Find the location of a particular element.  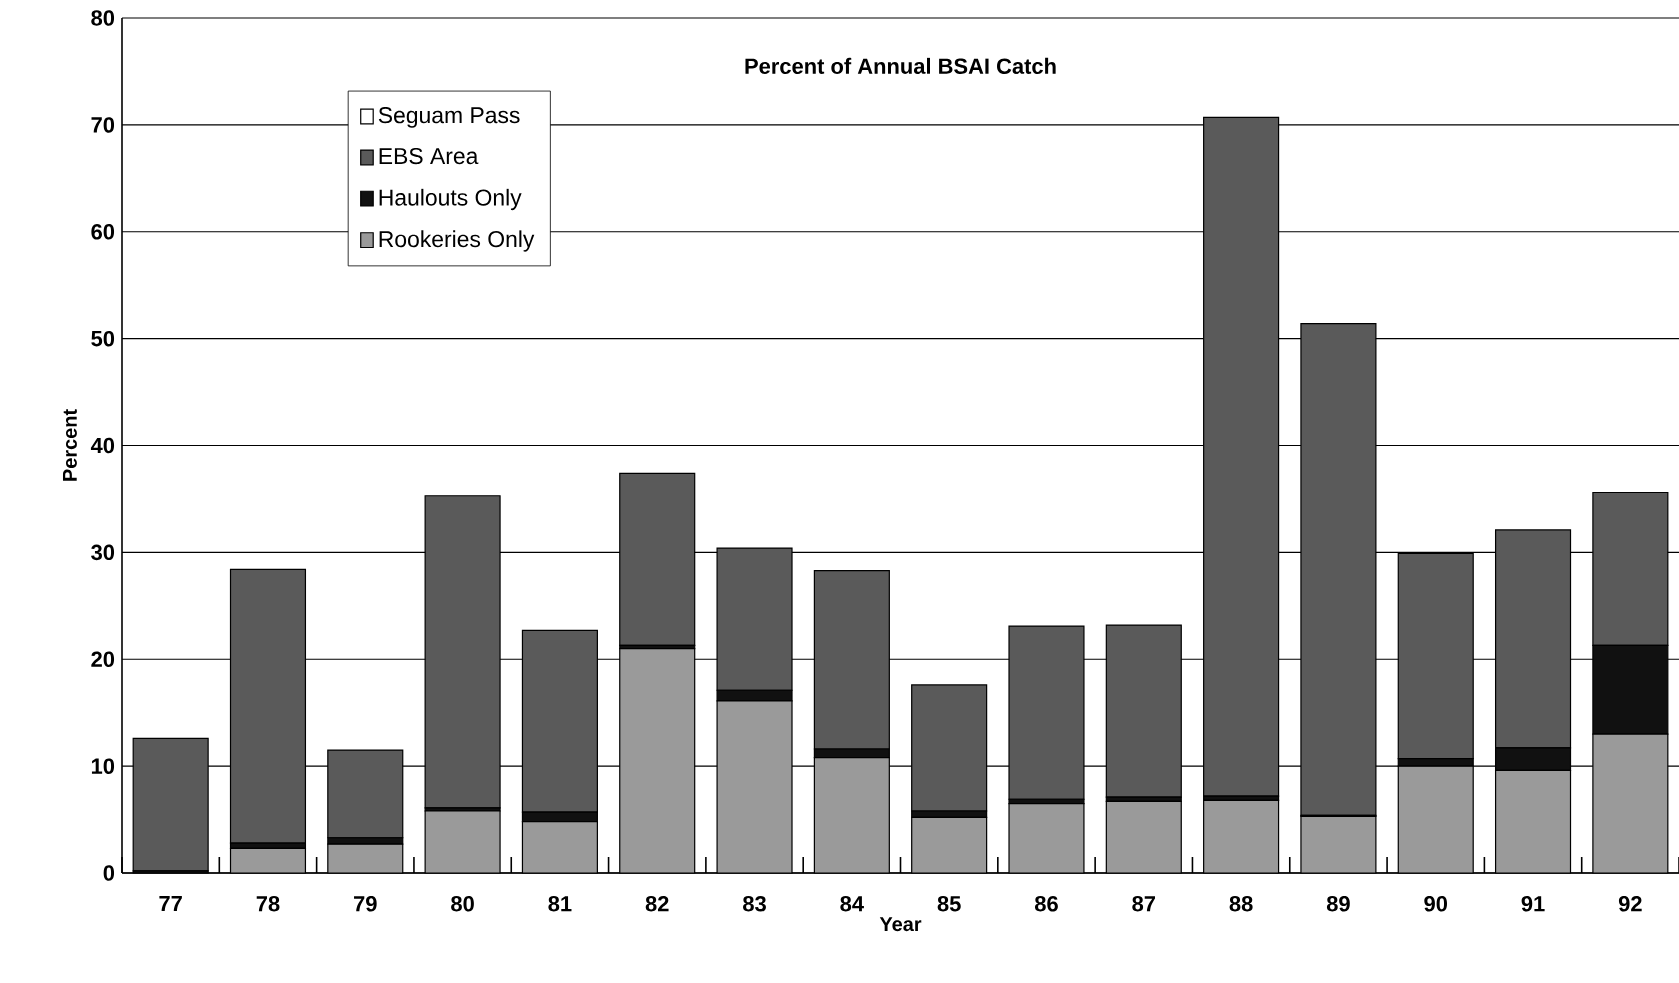

x-tick-label: 77 is located at coordinates (170, 904).